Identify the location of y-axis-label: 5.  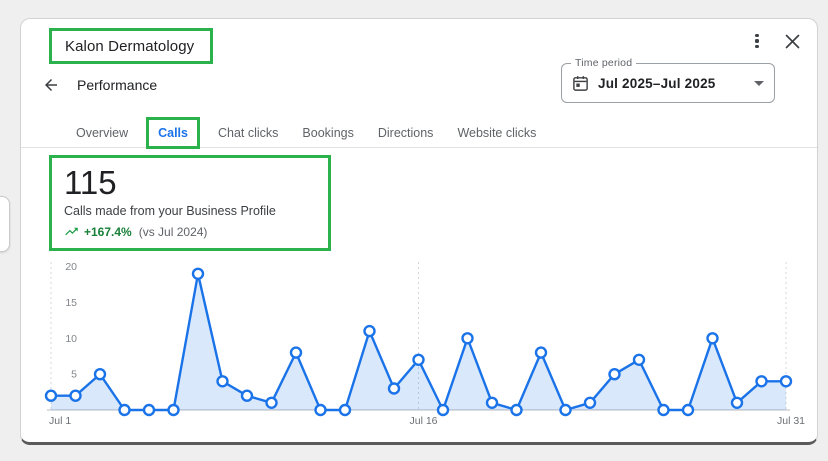
(74, 375).